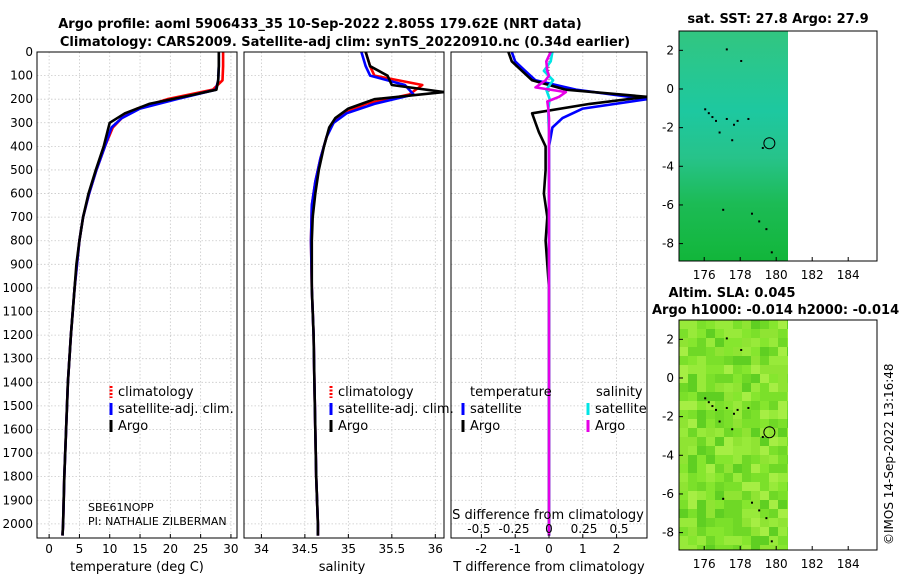  What do you see at coordinates (584, 529) in the screenshot?
I see `s-diff-tick-label: 0.25` at bounding box center [584, 529].